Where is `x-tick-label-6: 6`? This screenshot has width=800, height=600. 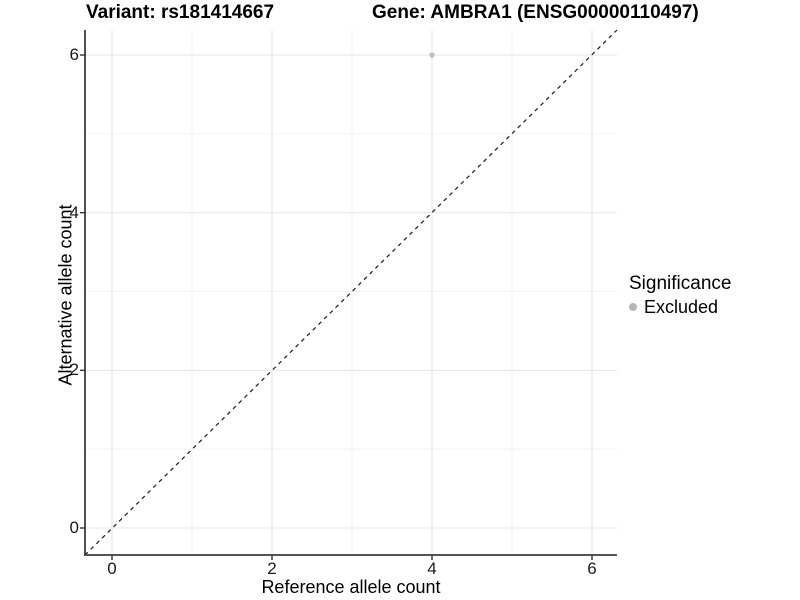 x-tick-label-6: 6 is located at coordinates (592, 568).